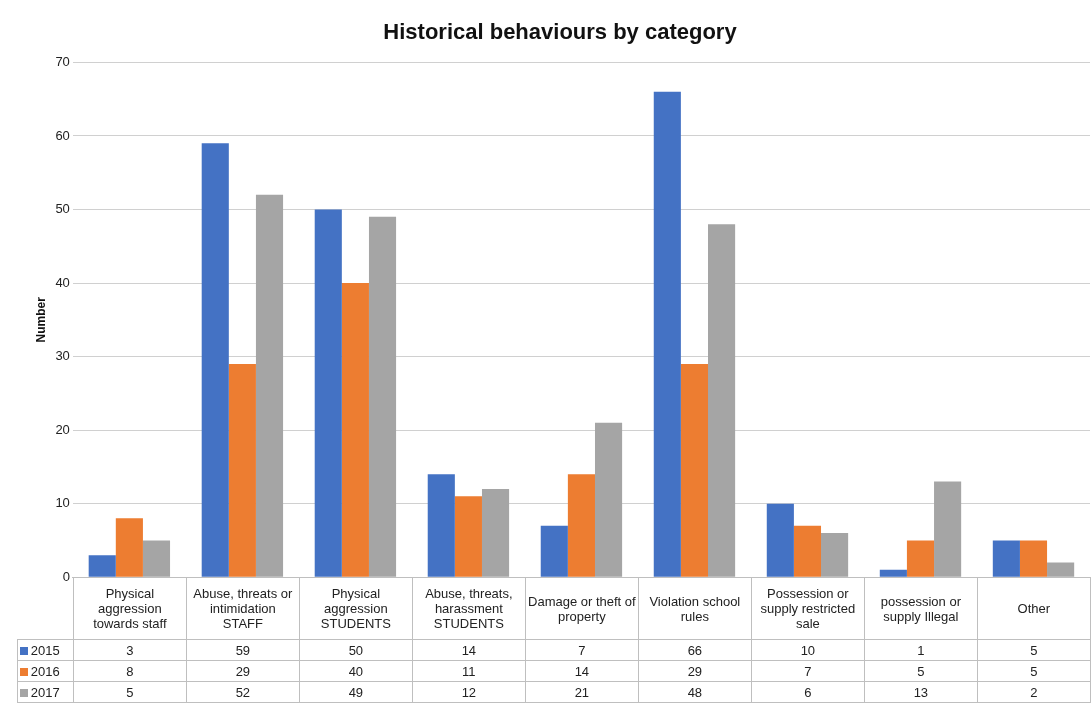 This screenshot has width=1091, height=715. What do you see at coordinates (130, 608) in the screenshot?
I see `x-tick-label: Physical aggression towards staff` at bounding box center [130, 608].